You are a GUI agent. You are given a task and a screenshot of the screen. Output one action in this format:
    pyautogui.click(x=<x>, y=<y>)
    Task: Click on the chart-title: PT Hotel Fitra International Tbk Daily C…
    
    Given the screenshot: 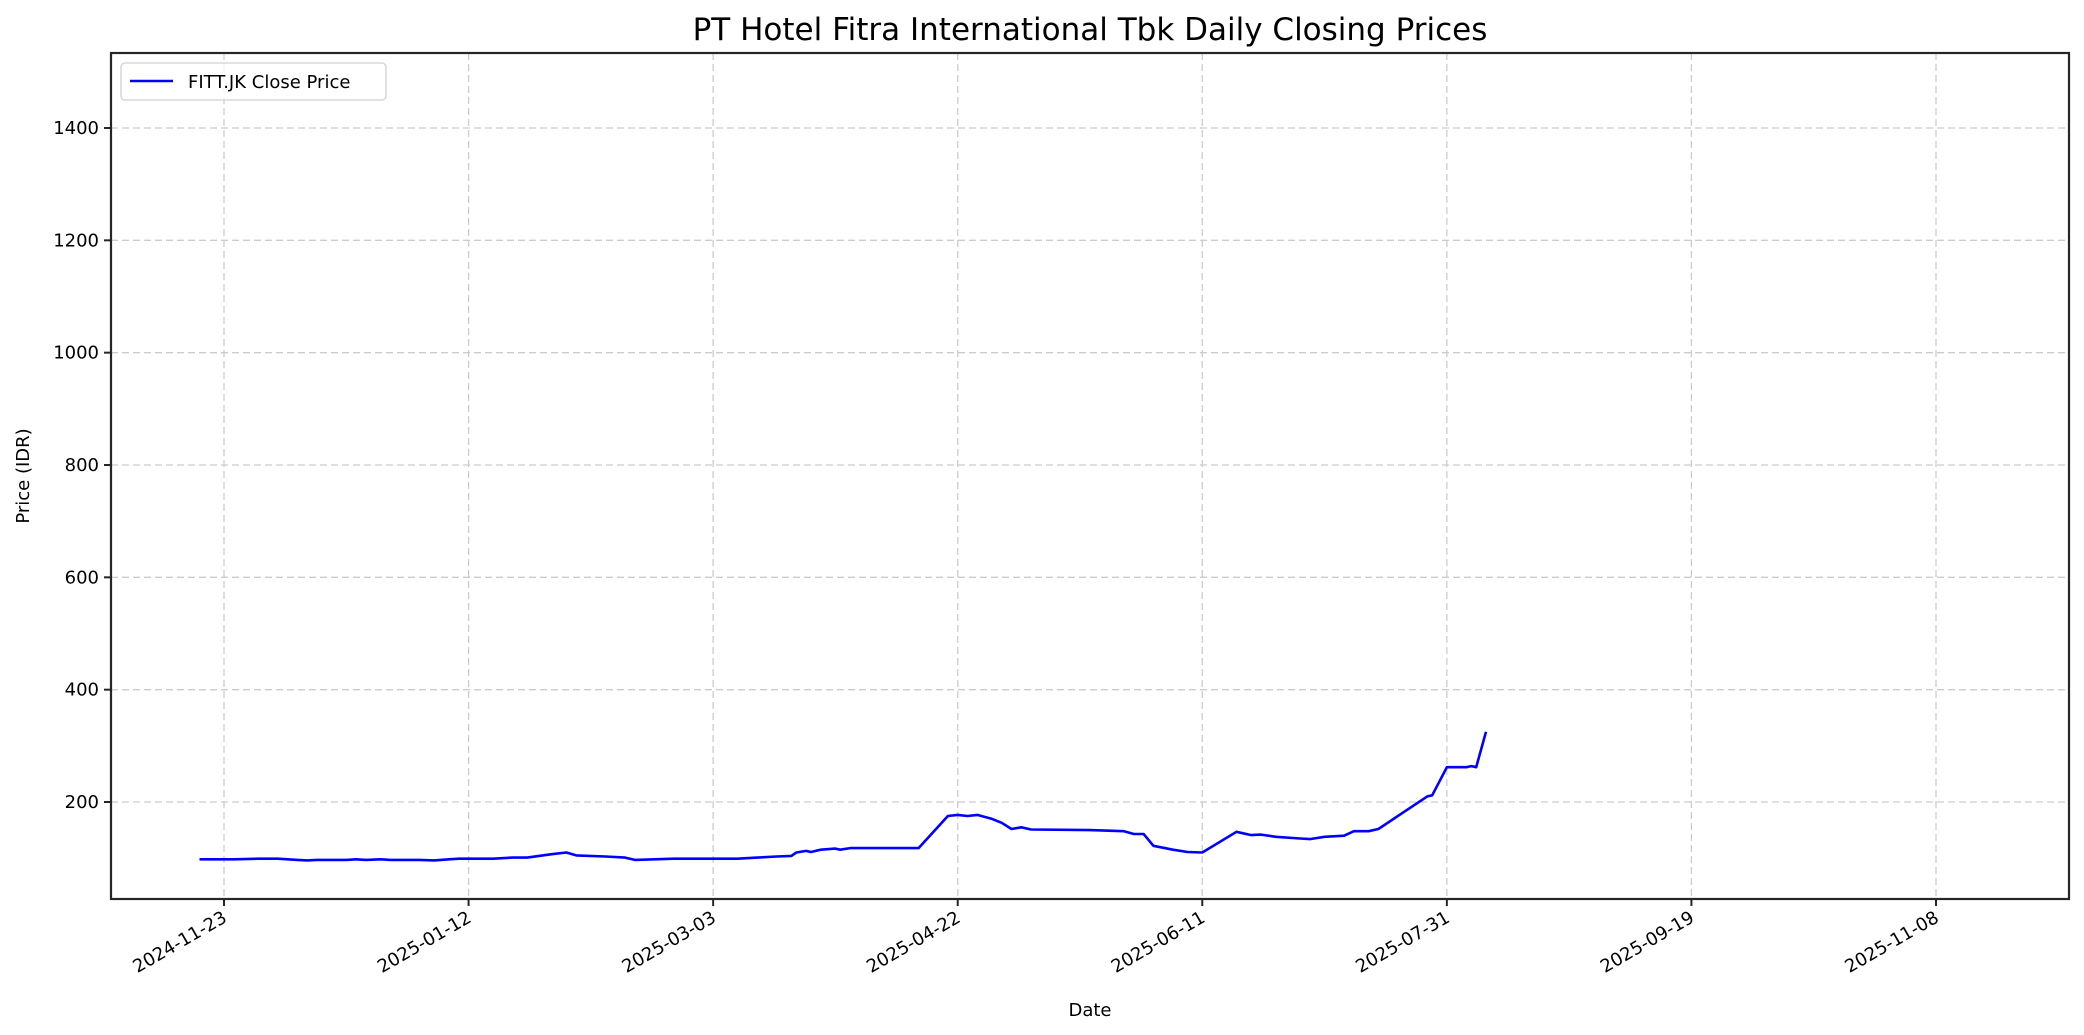 What is the action you would take?
    pyautogui.click(x=1090, y=30)
    